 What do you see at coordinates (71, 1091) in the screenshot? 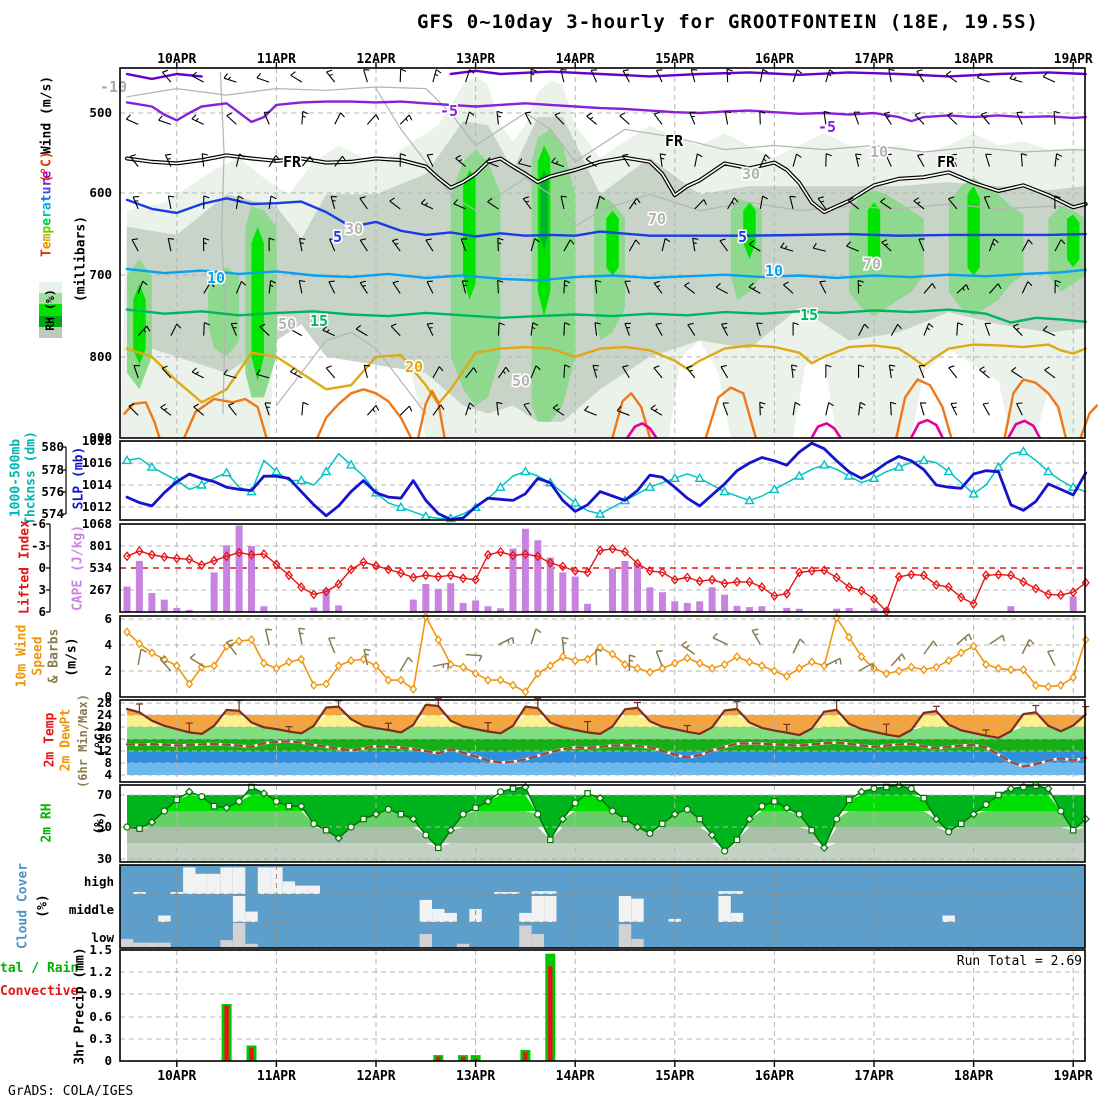
I see `grads-credit: GrADS: COLA/IGES` at bounding box center [71, 1091].